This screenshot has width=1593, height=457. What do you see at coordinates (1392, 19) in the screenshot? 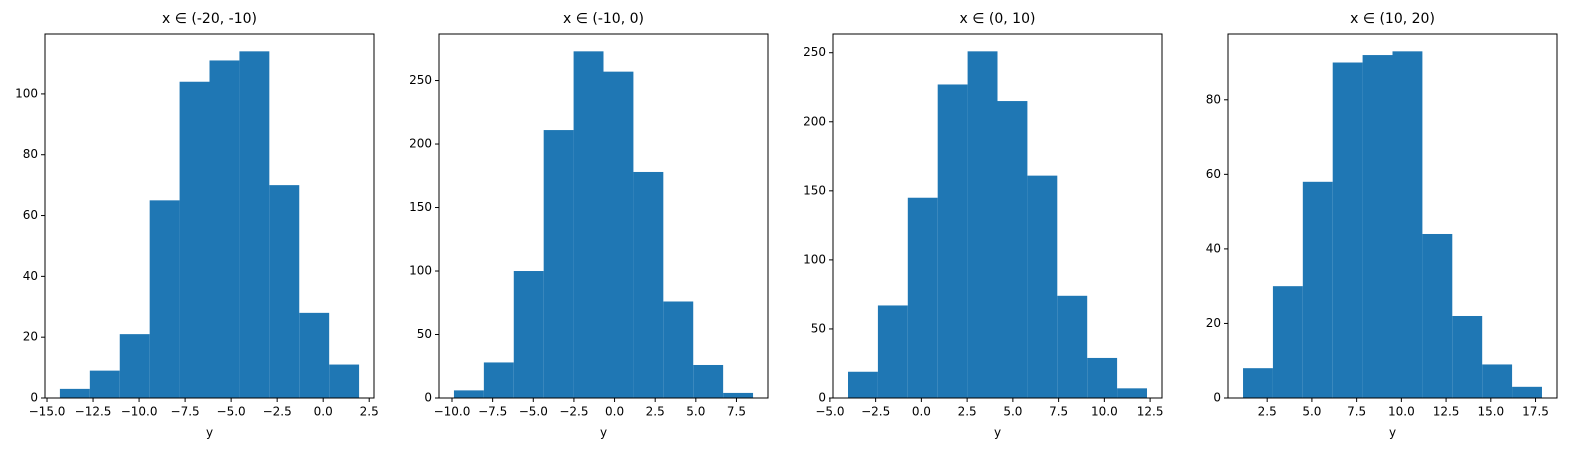
I see `chart-title: x ∈ (10, 20)` at bounding box center [1392, 19].